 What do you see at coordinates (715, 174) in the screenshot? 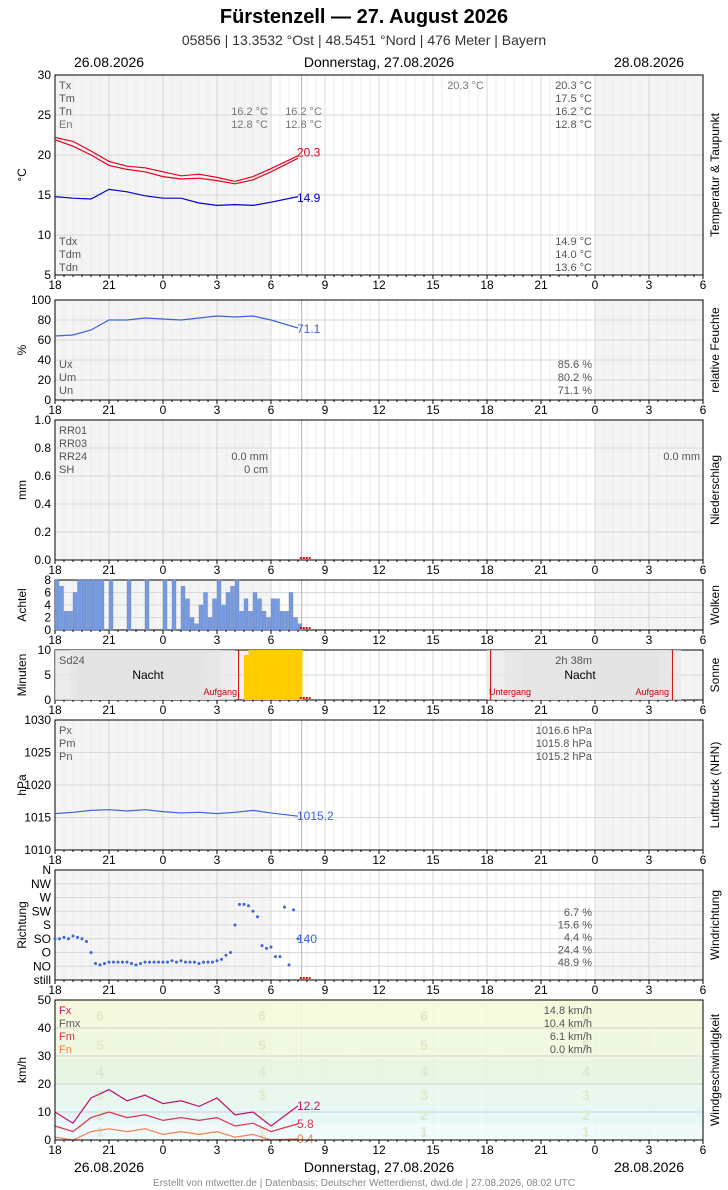
I see `panel-title: Temperatur & Taupunkt` at bounding box center [715, 174].